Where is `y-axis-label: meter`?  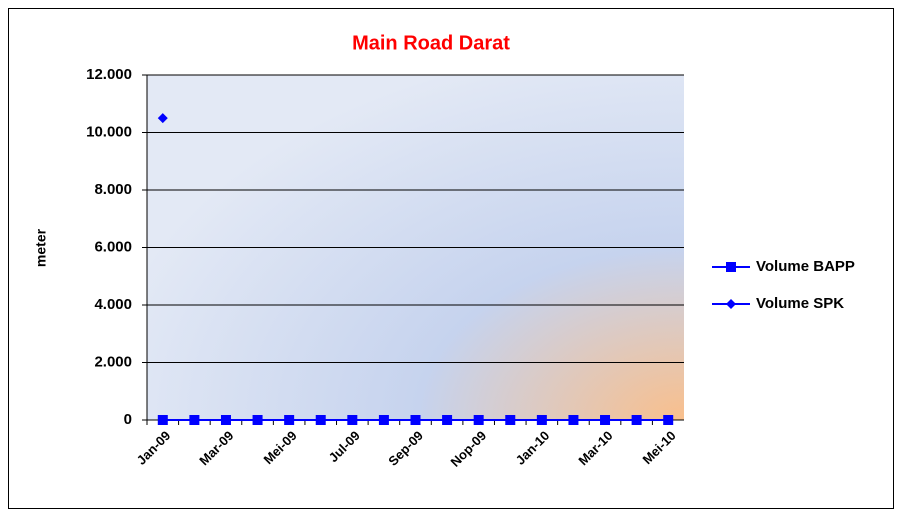
y-axis-label: meter is located at coordinates (41, 247).